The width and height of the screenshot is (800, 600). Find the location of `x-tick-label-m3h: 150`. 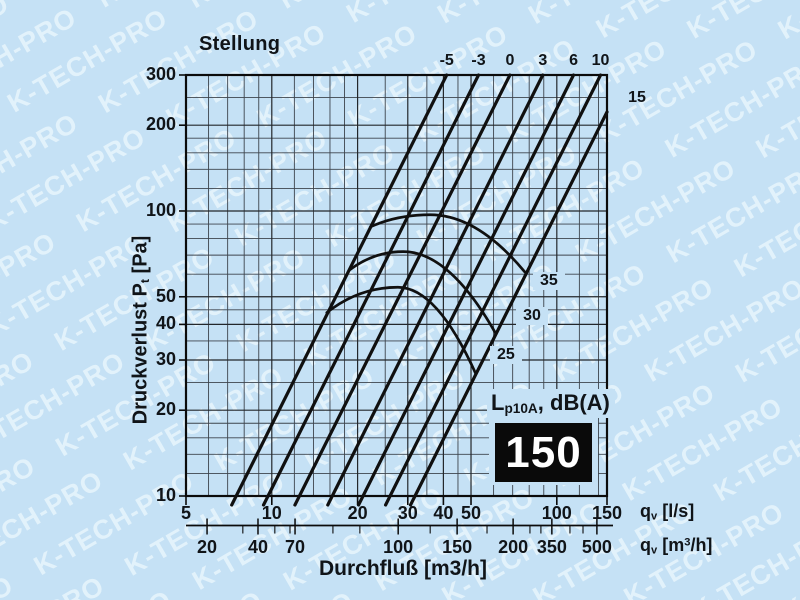

x-tick-label-m3h: 150 is located at coordinates (457, 547).